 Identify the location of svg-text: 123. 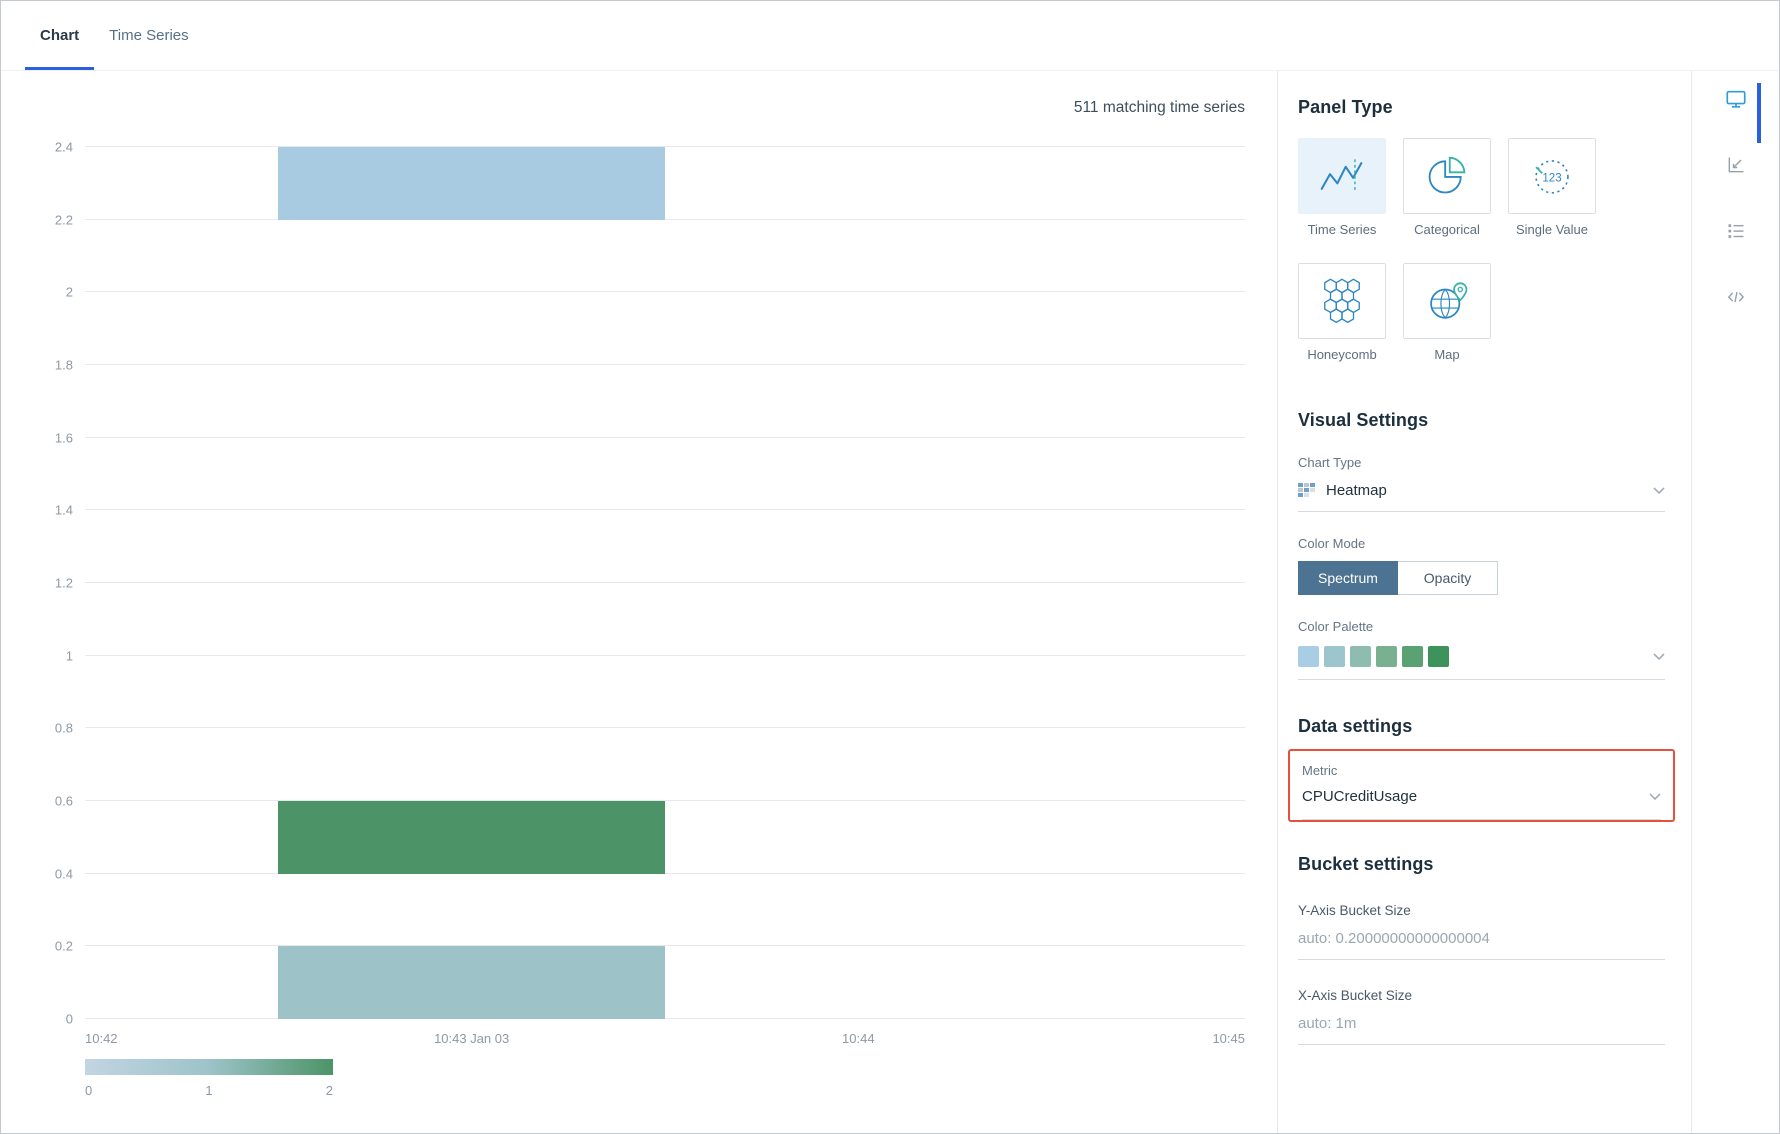
(1551, 178).